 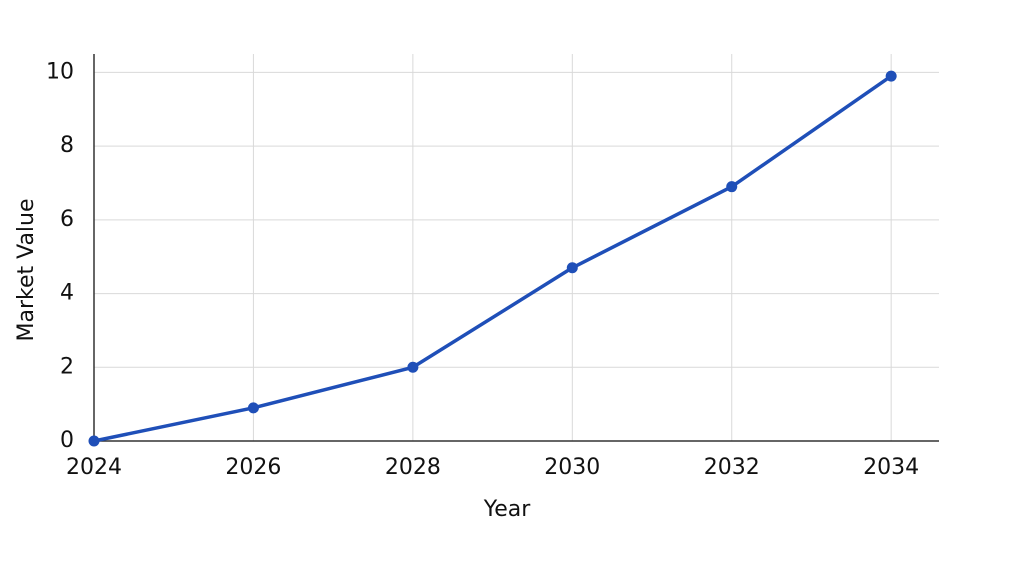 What do you see at coordinates (26, 269) in the screenshot?
I see `y-axis-label: Market Value` at bounding box center [26, 269].